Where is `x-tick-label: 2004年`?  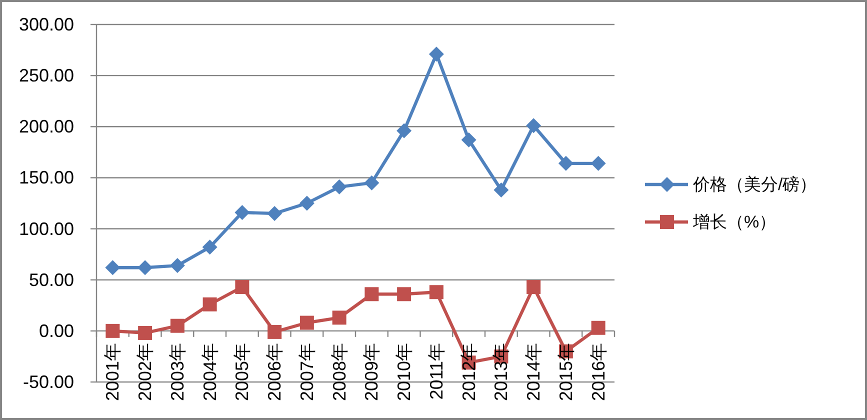
x-tick-label: 2004年 is located at coordinates (210, 371).